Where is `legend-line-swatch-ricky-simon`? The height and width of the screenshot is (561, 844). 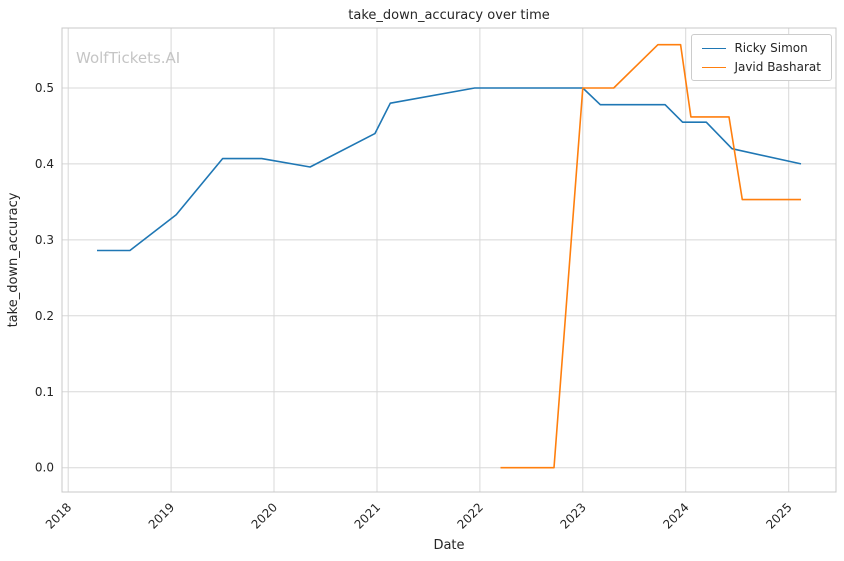 legend-line-swatch-ricky-simon is located at coordinates (714, 48).